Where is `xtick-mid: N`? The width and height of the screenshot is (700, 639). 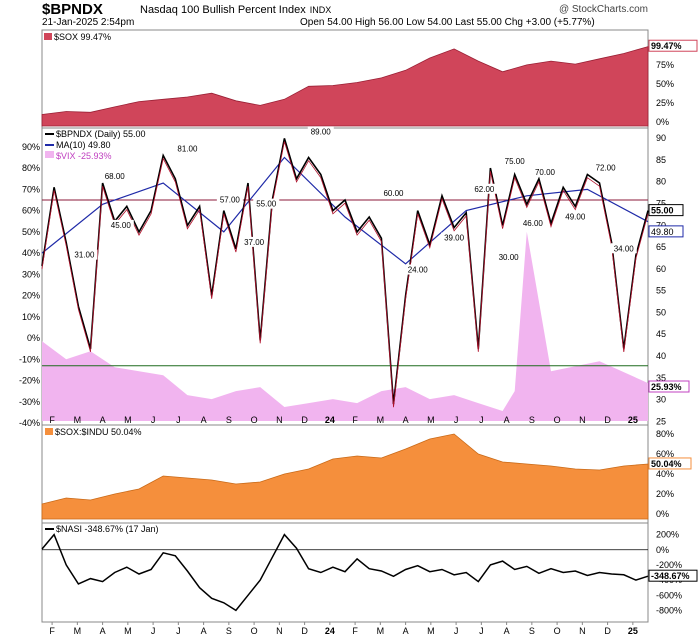 xtick-mid: N is located at coordinates (582, 420).